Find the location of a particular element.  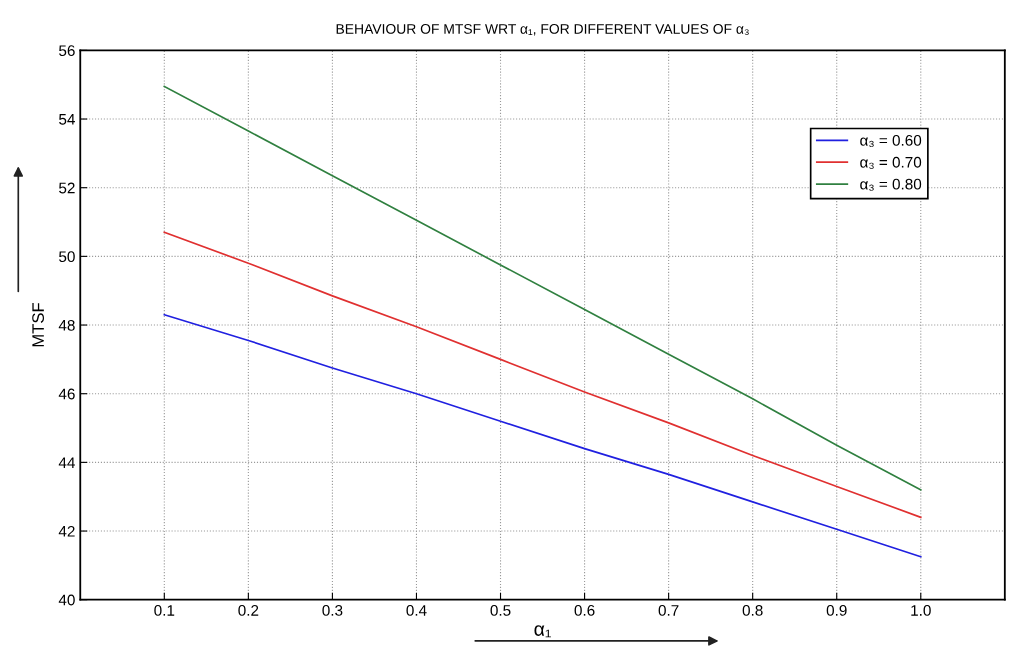

y-tick-label: 48 is located at coordinates (66, 325).